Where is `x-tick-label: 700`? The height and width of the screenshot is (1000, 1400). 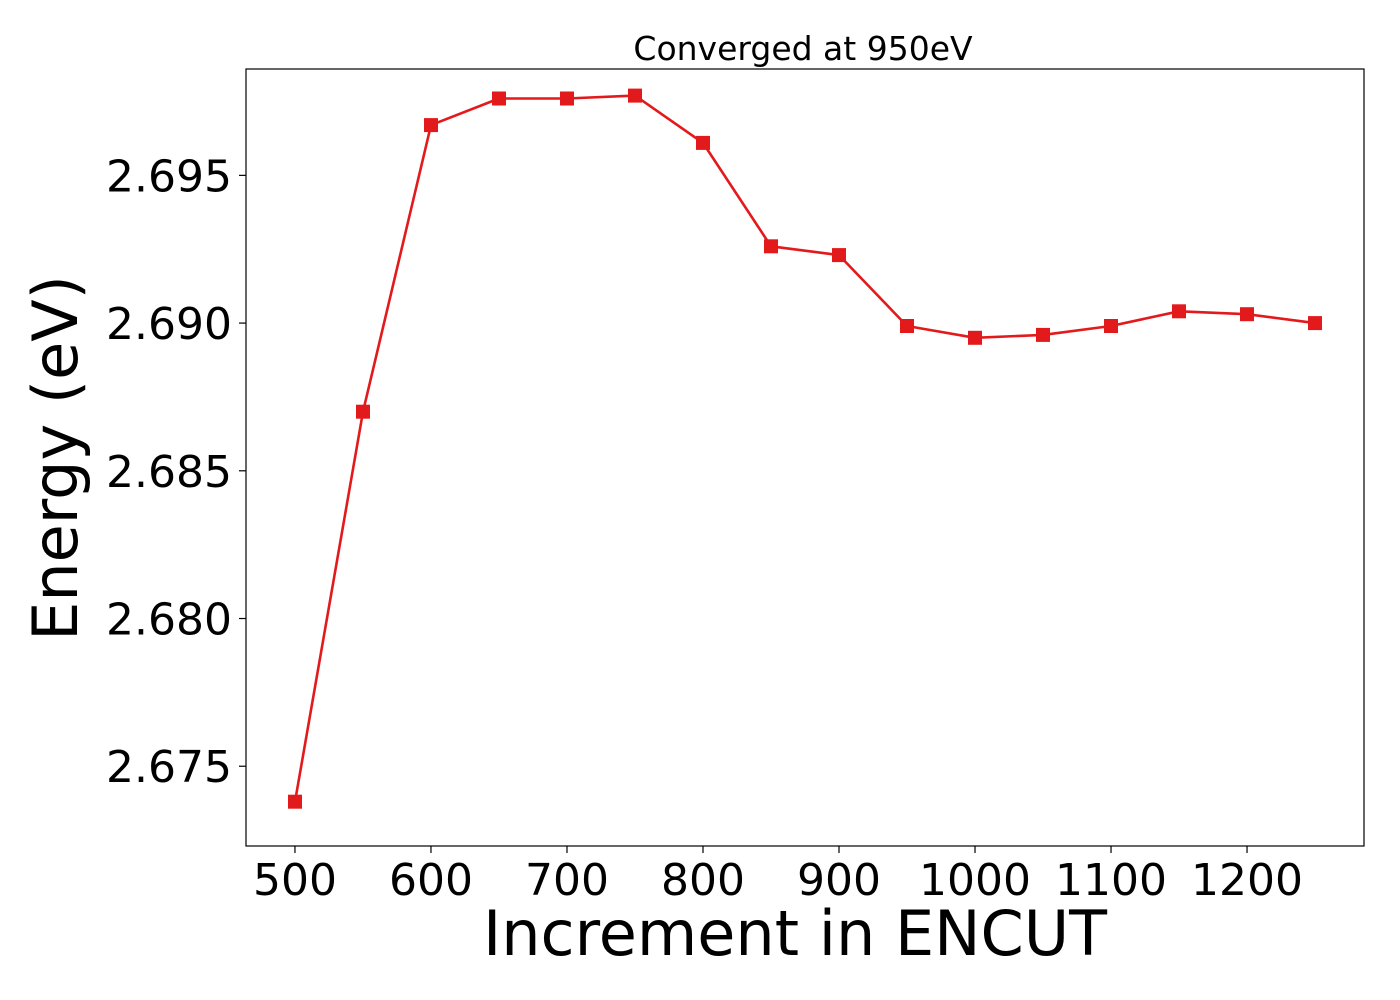 x-tick-label: 700 is located at coordinates (567, 880).